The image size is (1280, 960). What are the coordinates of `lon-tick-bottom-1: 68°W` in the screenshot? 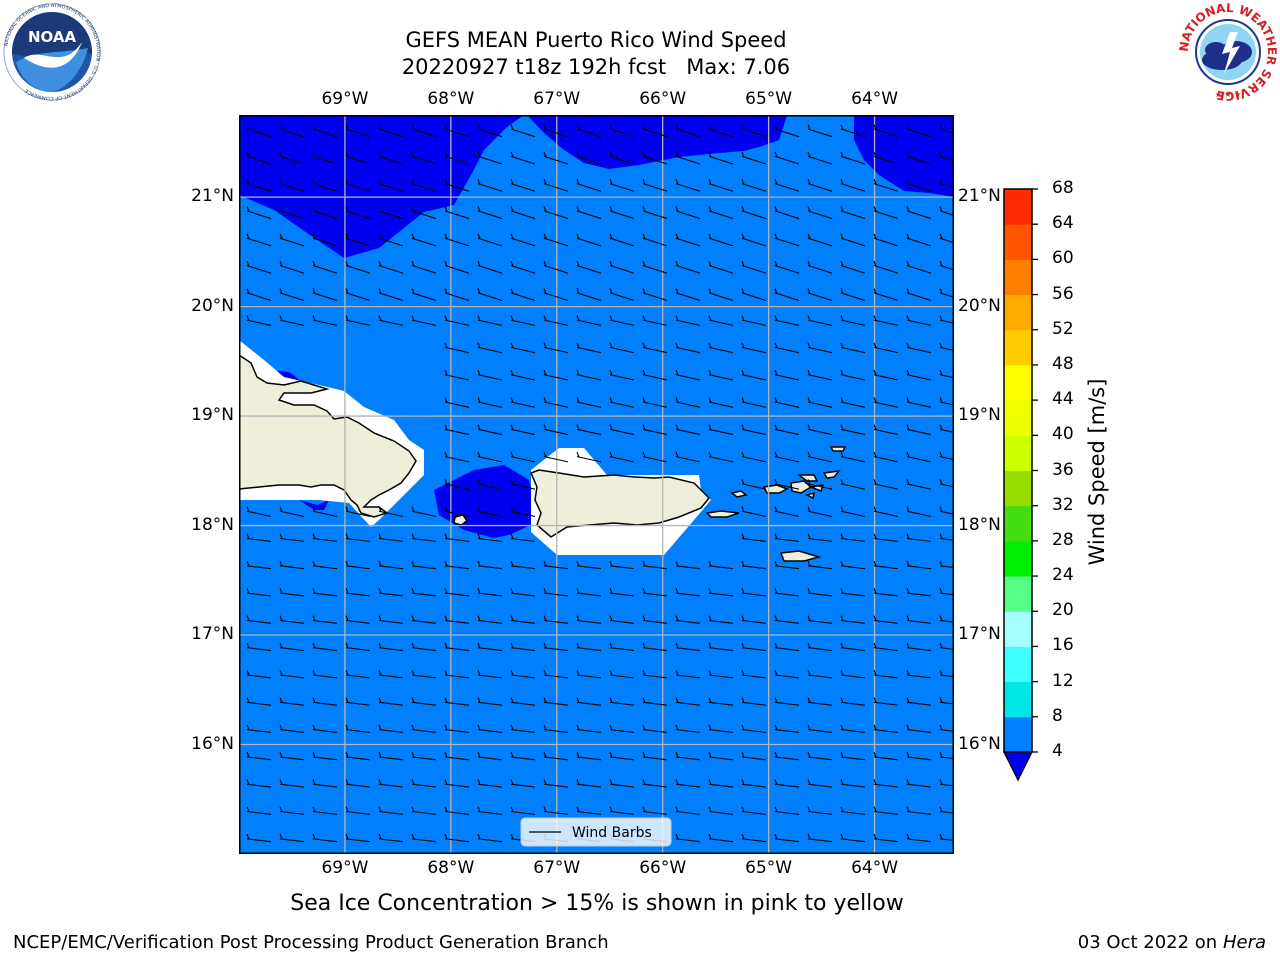 It's located at (451, 868).